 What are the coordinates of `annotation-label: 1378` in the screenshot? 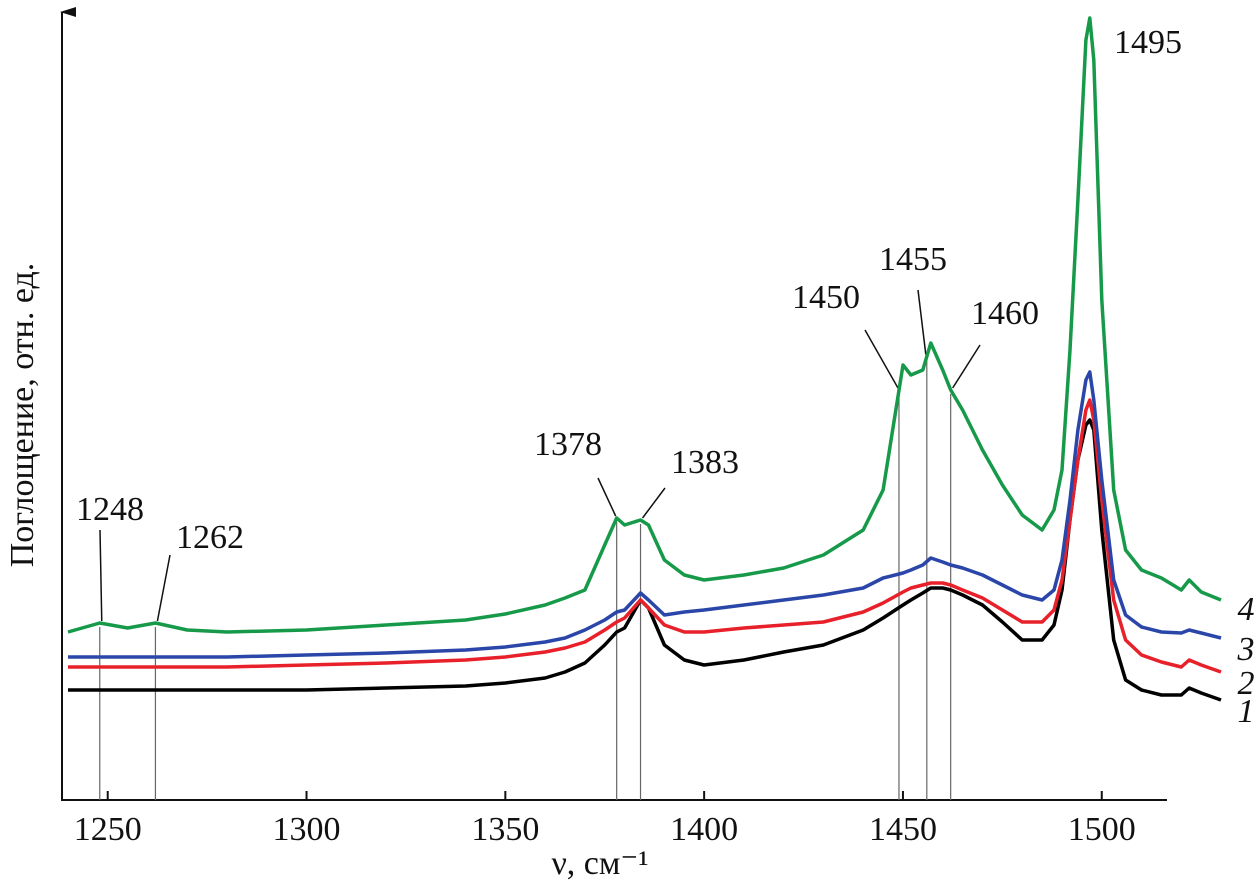 It's located at (568, 444).